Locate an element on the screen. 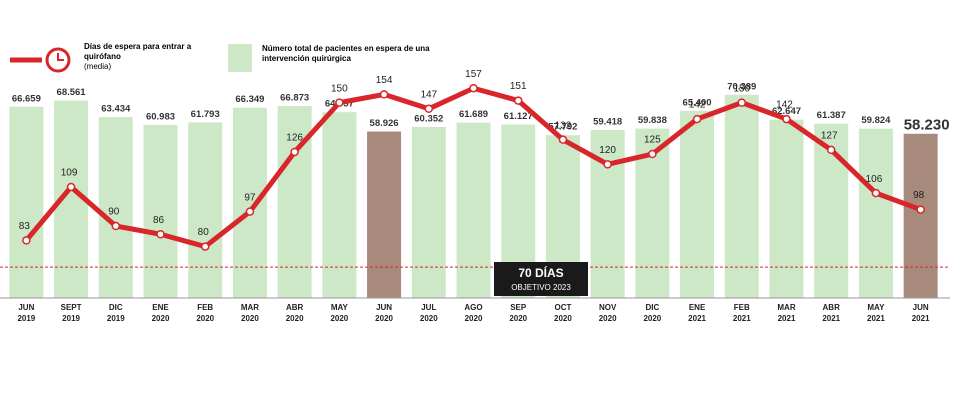 This screenshot has width=959, height=411. bar-value-label: 57.792 is located at coordinates (562, 127).